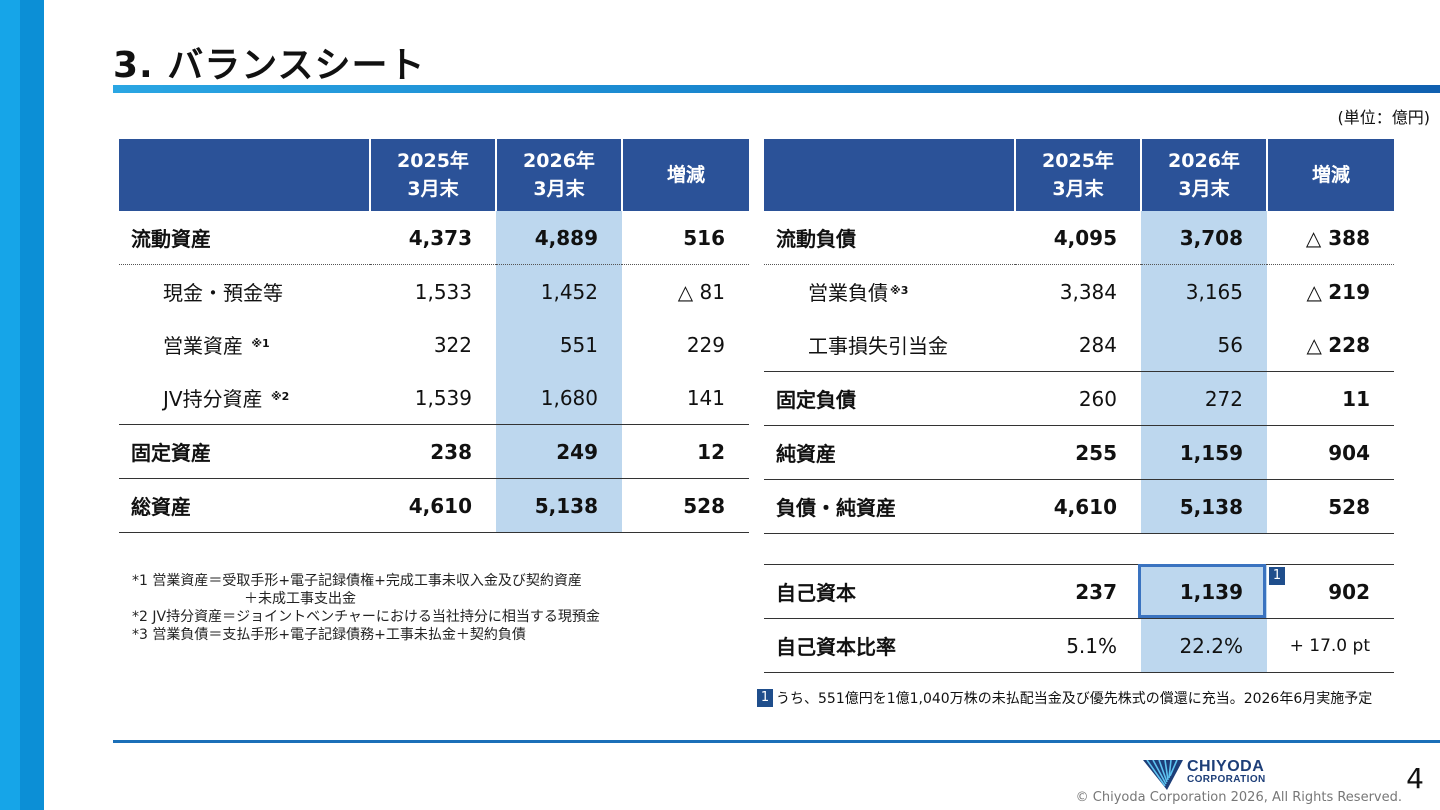 Image resolution: width=1440 pixels, height=810 pixels. I want to click on own-capital-highlight-box, so click(1202, 591).